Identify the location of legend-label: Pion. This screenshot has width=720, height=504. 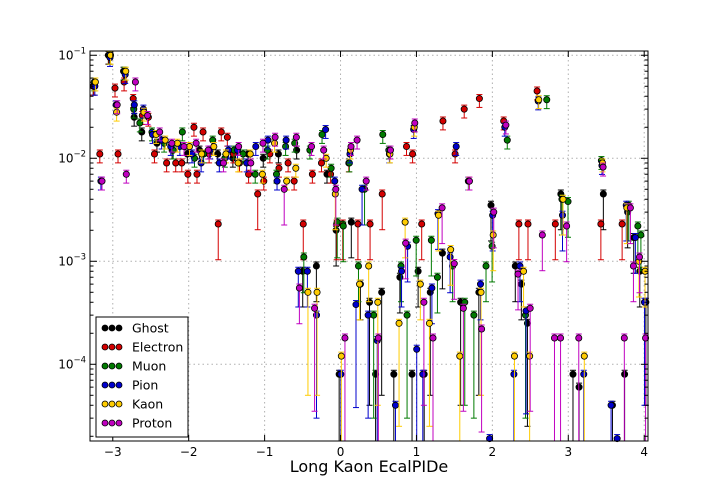
(145, 385).